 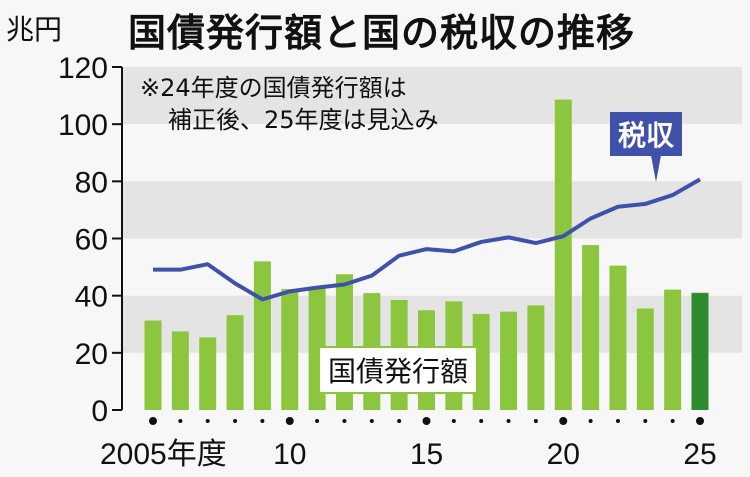 I want to click on bar-2020, so click(x=563, y=255).